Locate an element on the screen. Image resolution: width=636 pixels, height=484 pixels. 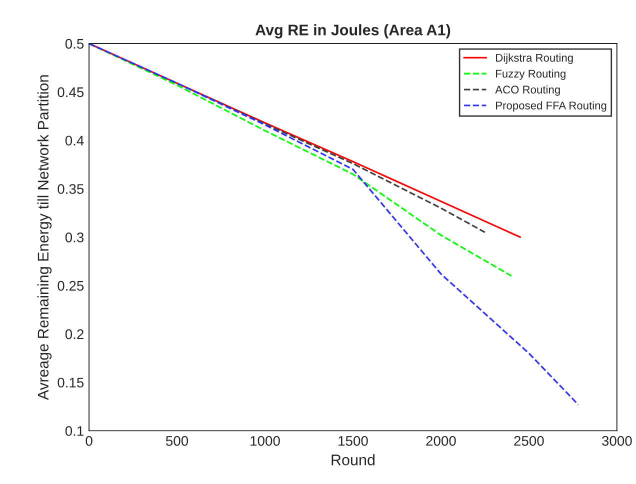
y-tick-label: 0.2 is located at coordinates (74, 334).